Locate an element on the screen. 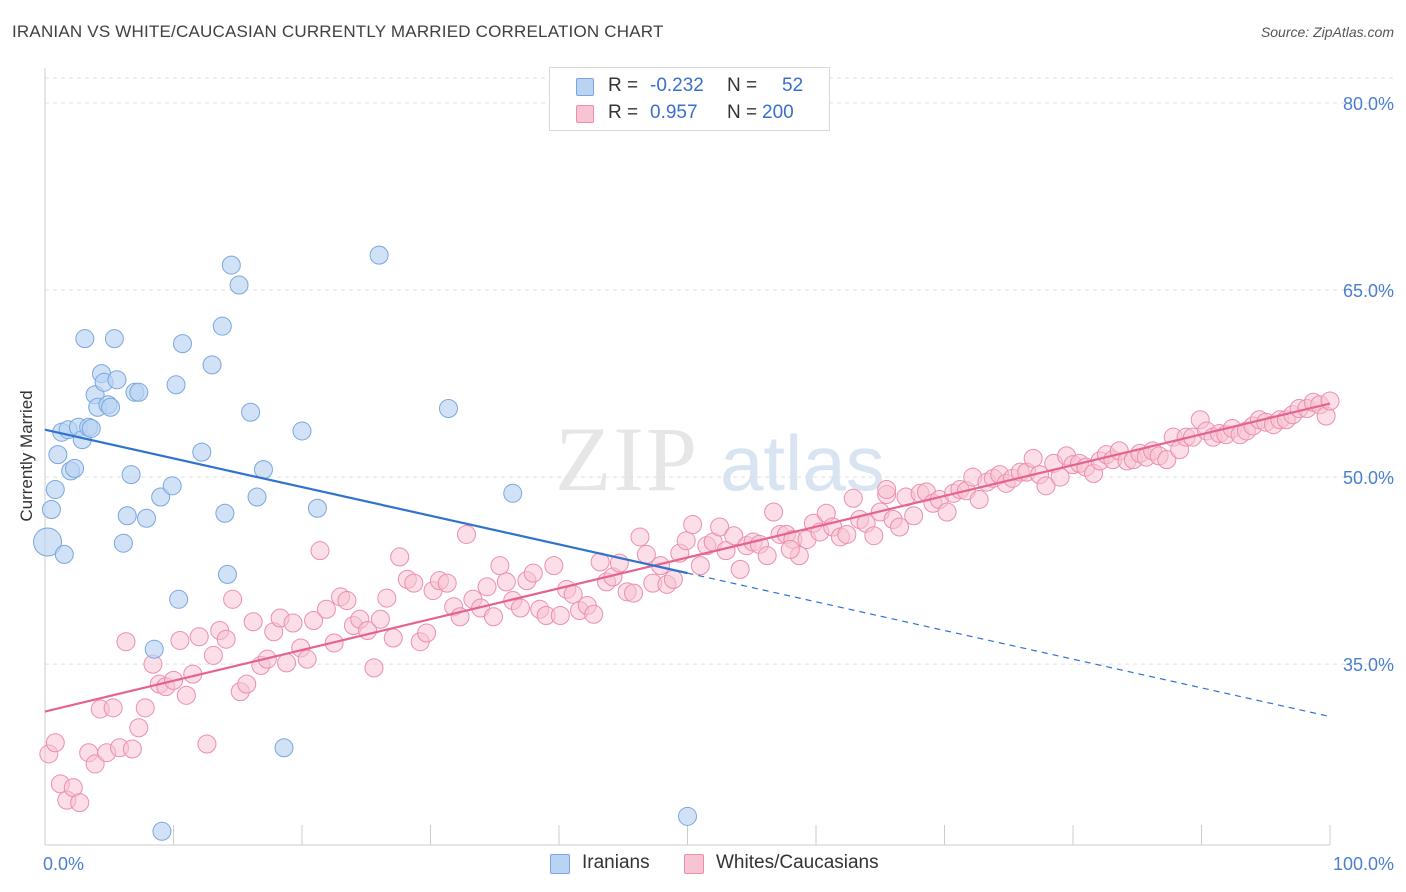 The width and height of the screenshot is (1406, 892). chart-source: Source: ZipAtlas.com is located at coordinates (1327, 32).